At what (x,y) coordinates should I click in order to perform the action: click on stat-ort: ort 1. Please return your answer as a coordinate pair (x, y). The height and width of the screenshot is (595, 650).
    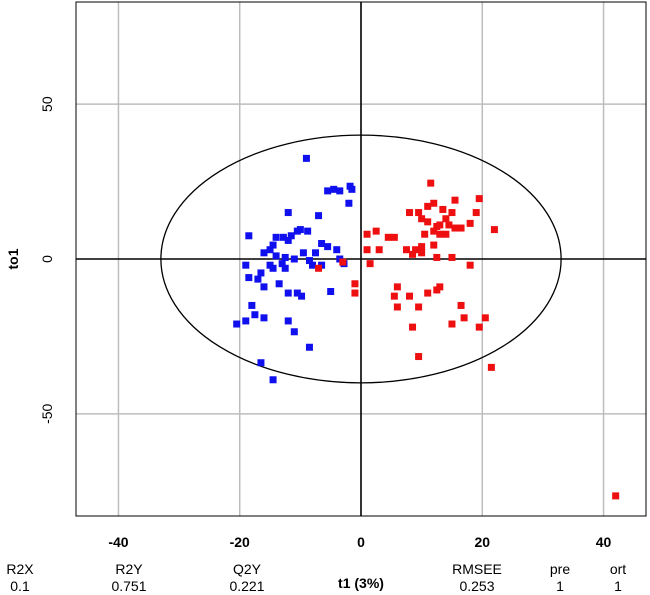
    Looking at the image, I should click on (614, 578).